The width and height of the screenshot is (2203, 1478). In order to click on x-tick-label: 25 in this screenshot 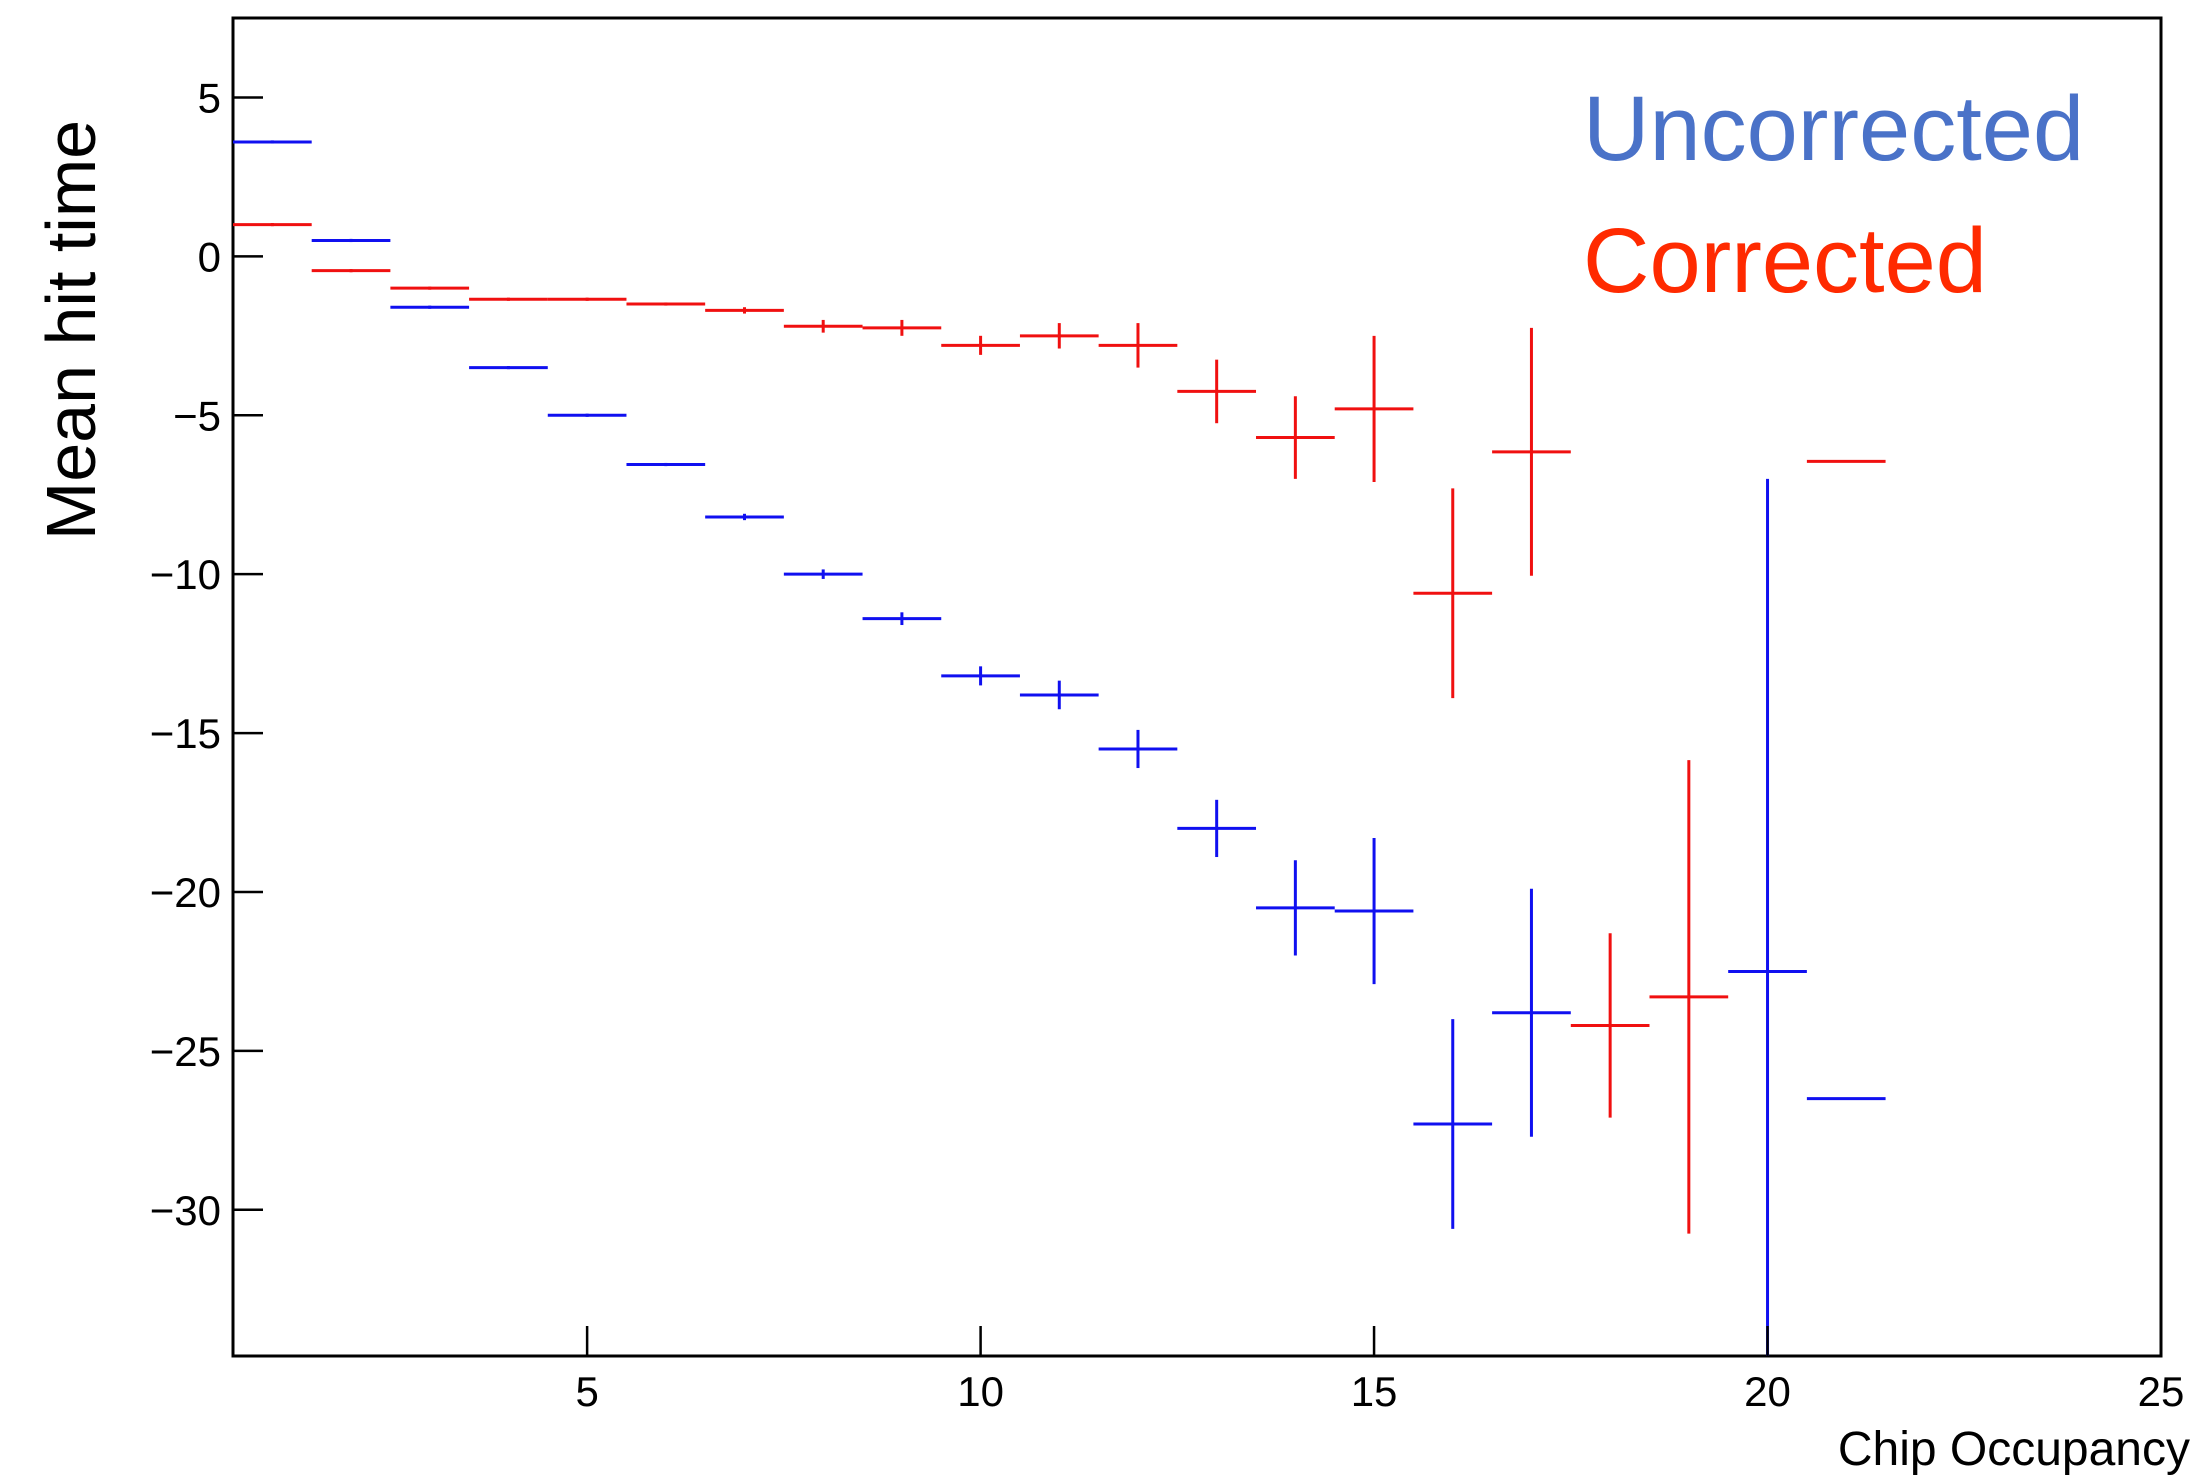, I will do `click(2161, 1391)`.